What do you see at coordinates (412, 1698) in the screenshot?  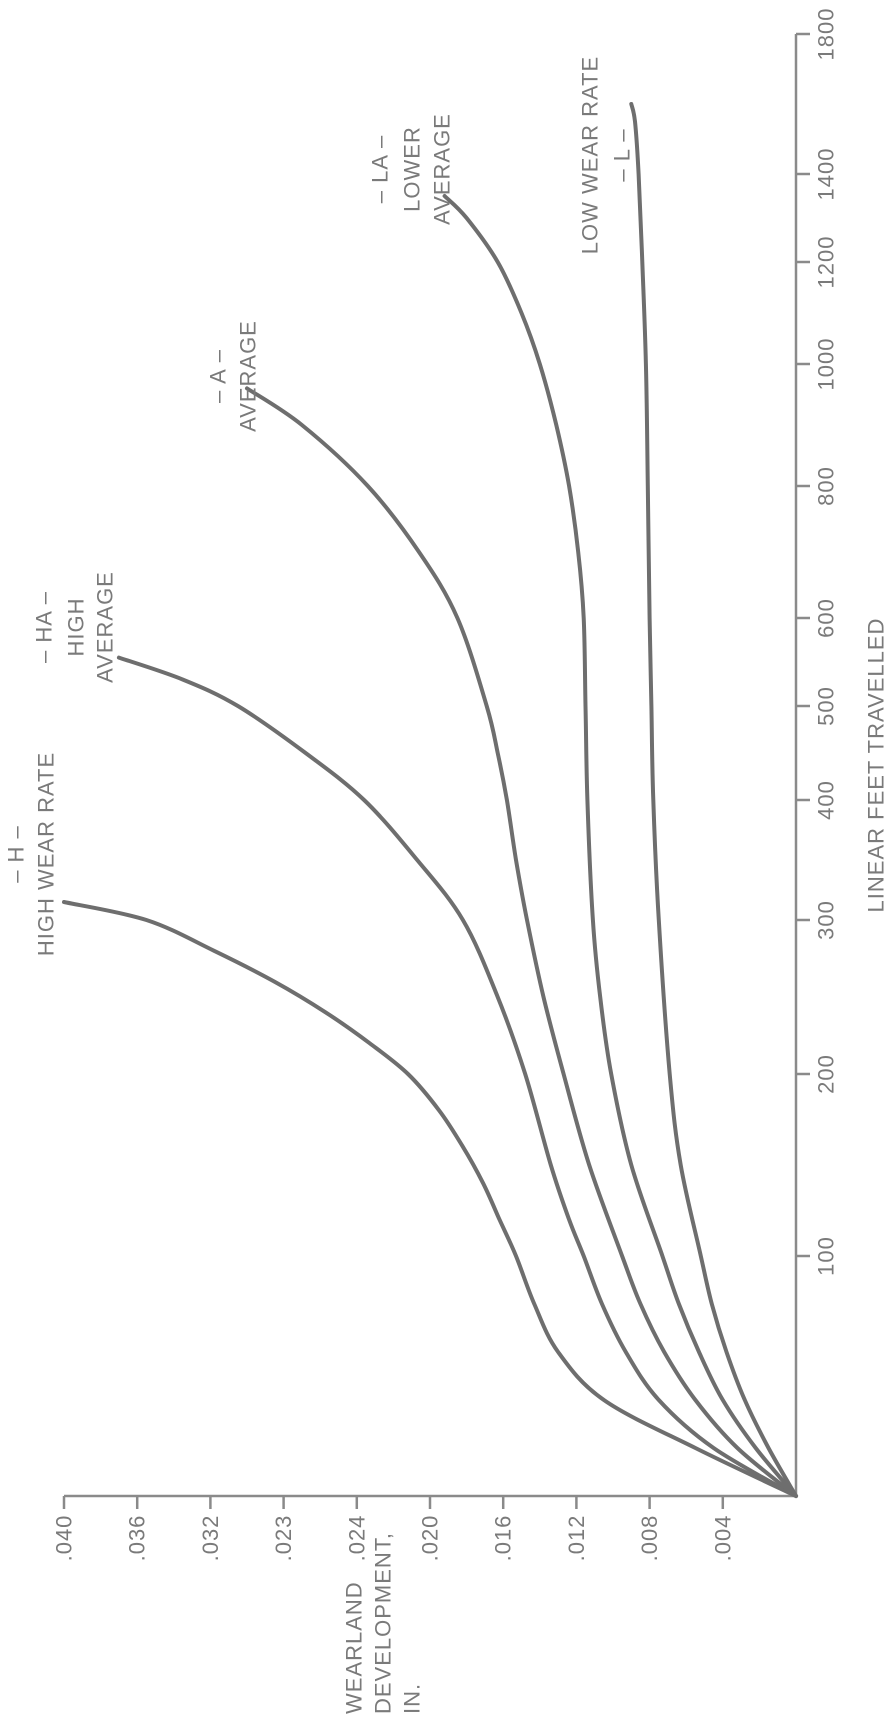 I see `y-axis-title-line: IN.` at bounding box center [412, 1698].